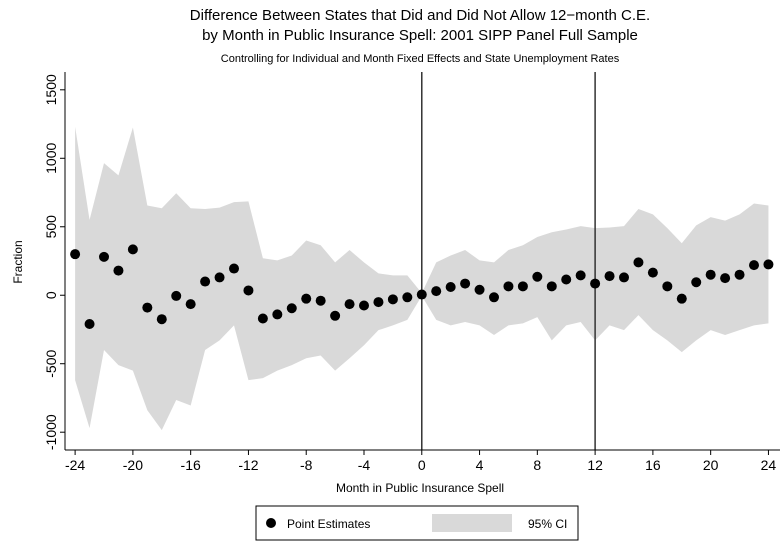  Describe the element at coordinates (51, 89) in the screenshot. I see `y-tick-label: 1500` at that location.